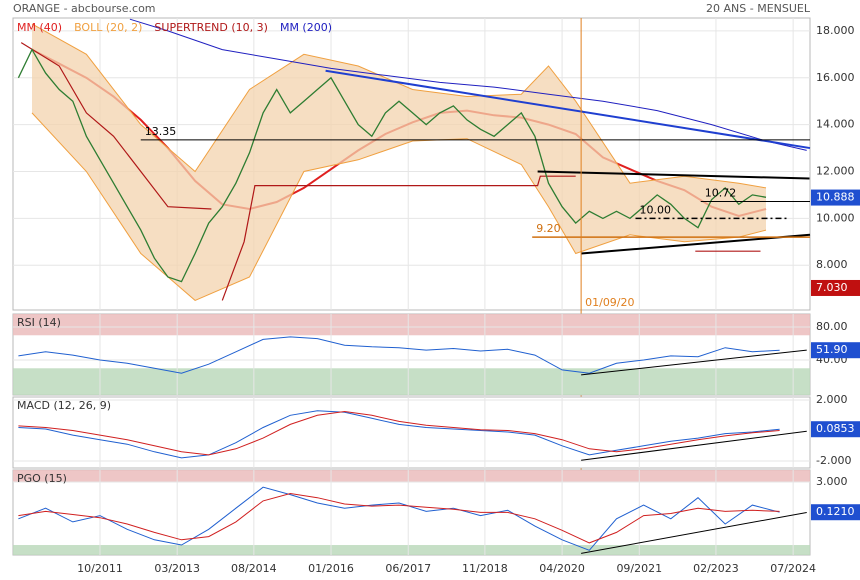 This screenshot has width=860, height=580. What do you see at coordinates (609, 302) in the screenshot?
I see `line-label: 01/09/20` at bounding box center [609, 302].